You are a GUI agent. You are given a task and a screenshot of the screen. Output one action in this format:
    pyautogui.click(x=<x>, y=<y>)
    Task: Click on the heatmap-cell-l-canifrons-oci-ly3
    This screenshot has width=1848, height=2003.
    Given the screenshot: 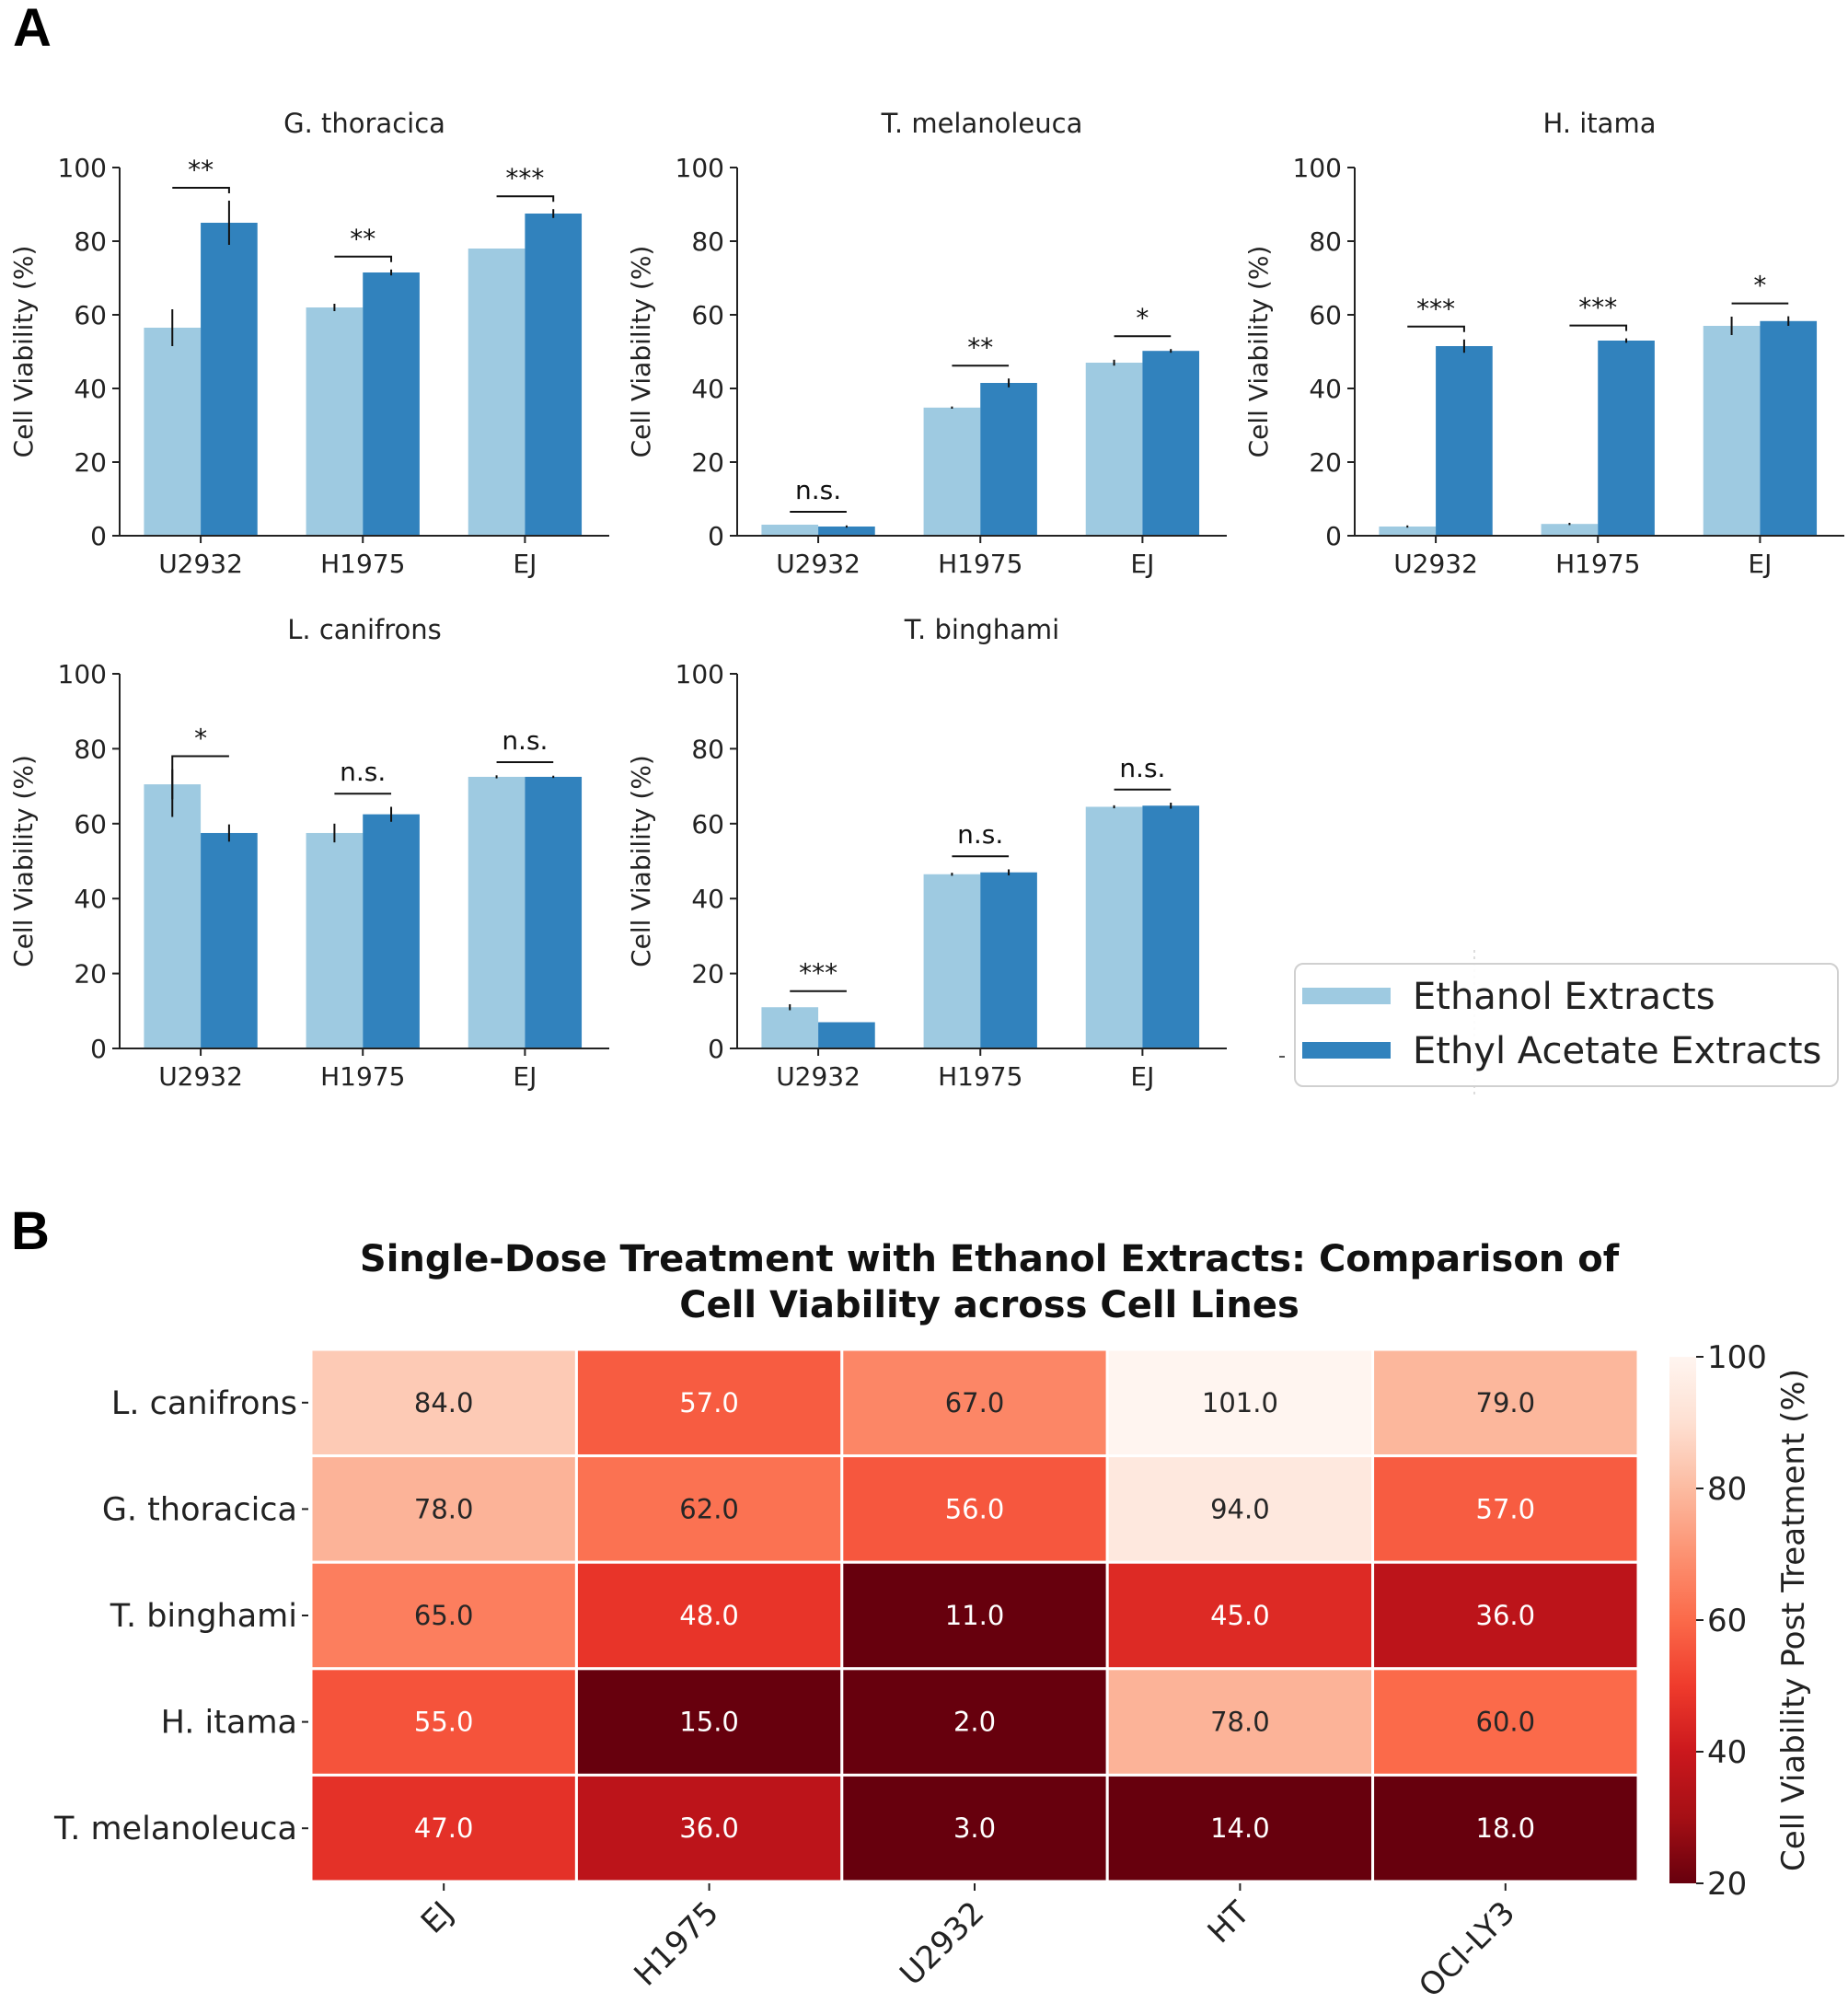 What is the action you would take?
    pyautogui.click(x=1505, y=1403)
    